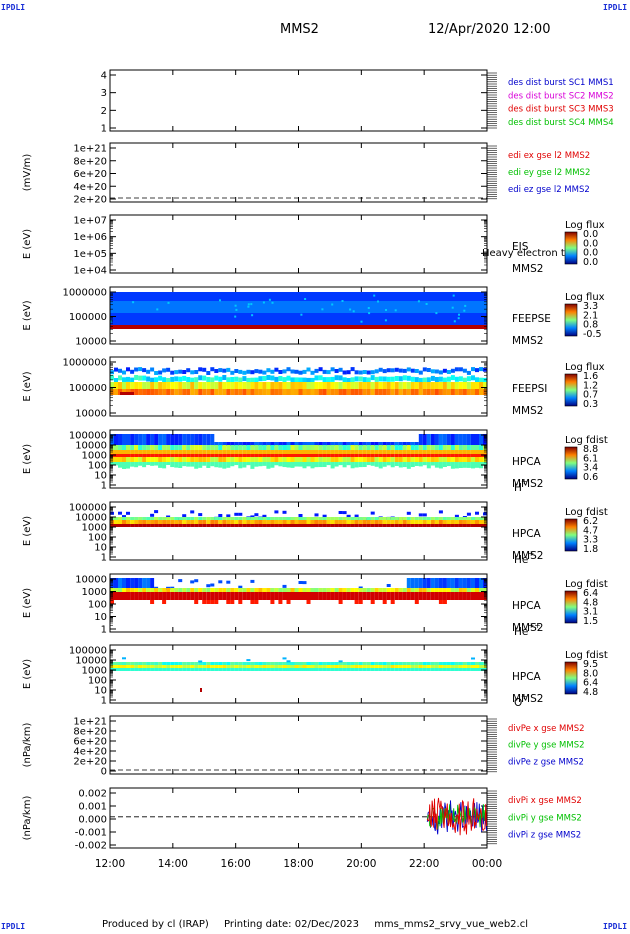 This screenshot has width=630, height=934. Describe the element at coordinates (518, 488) in the screenshot. I see `species-label: H` at that location.